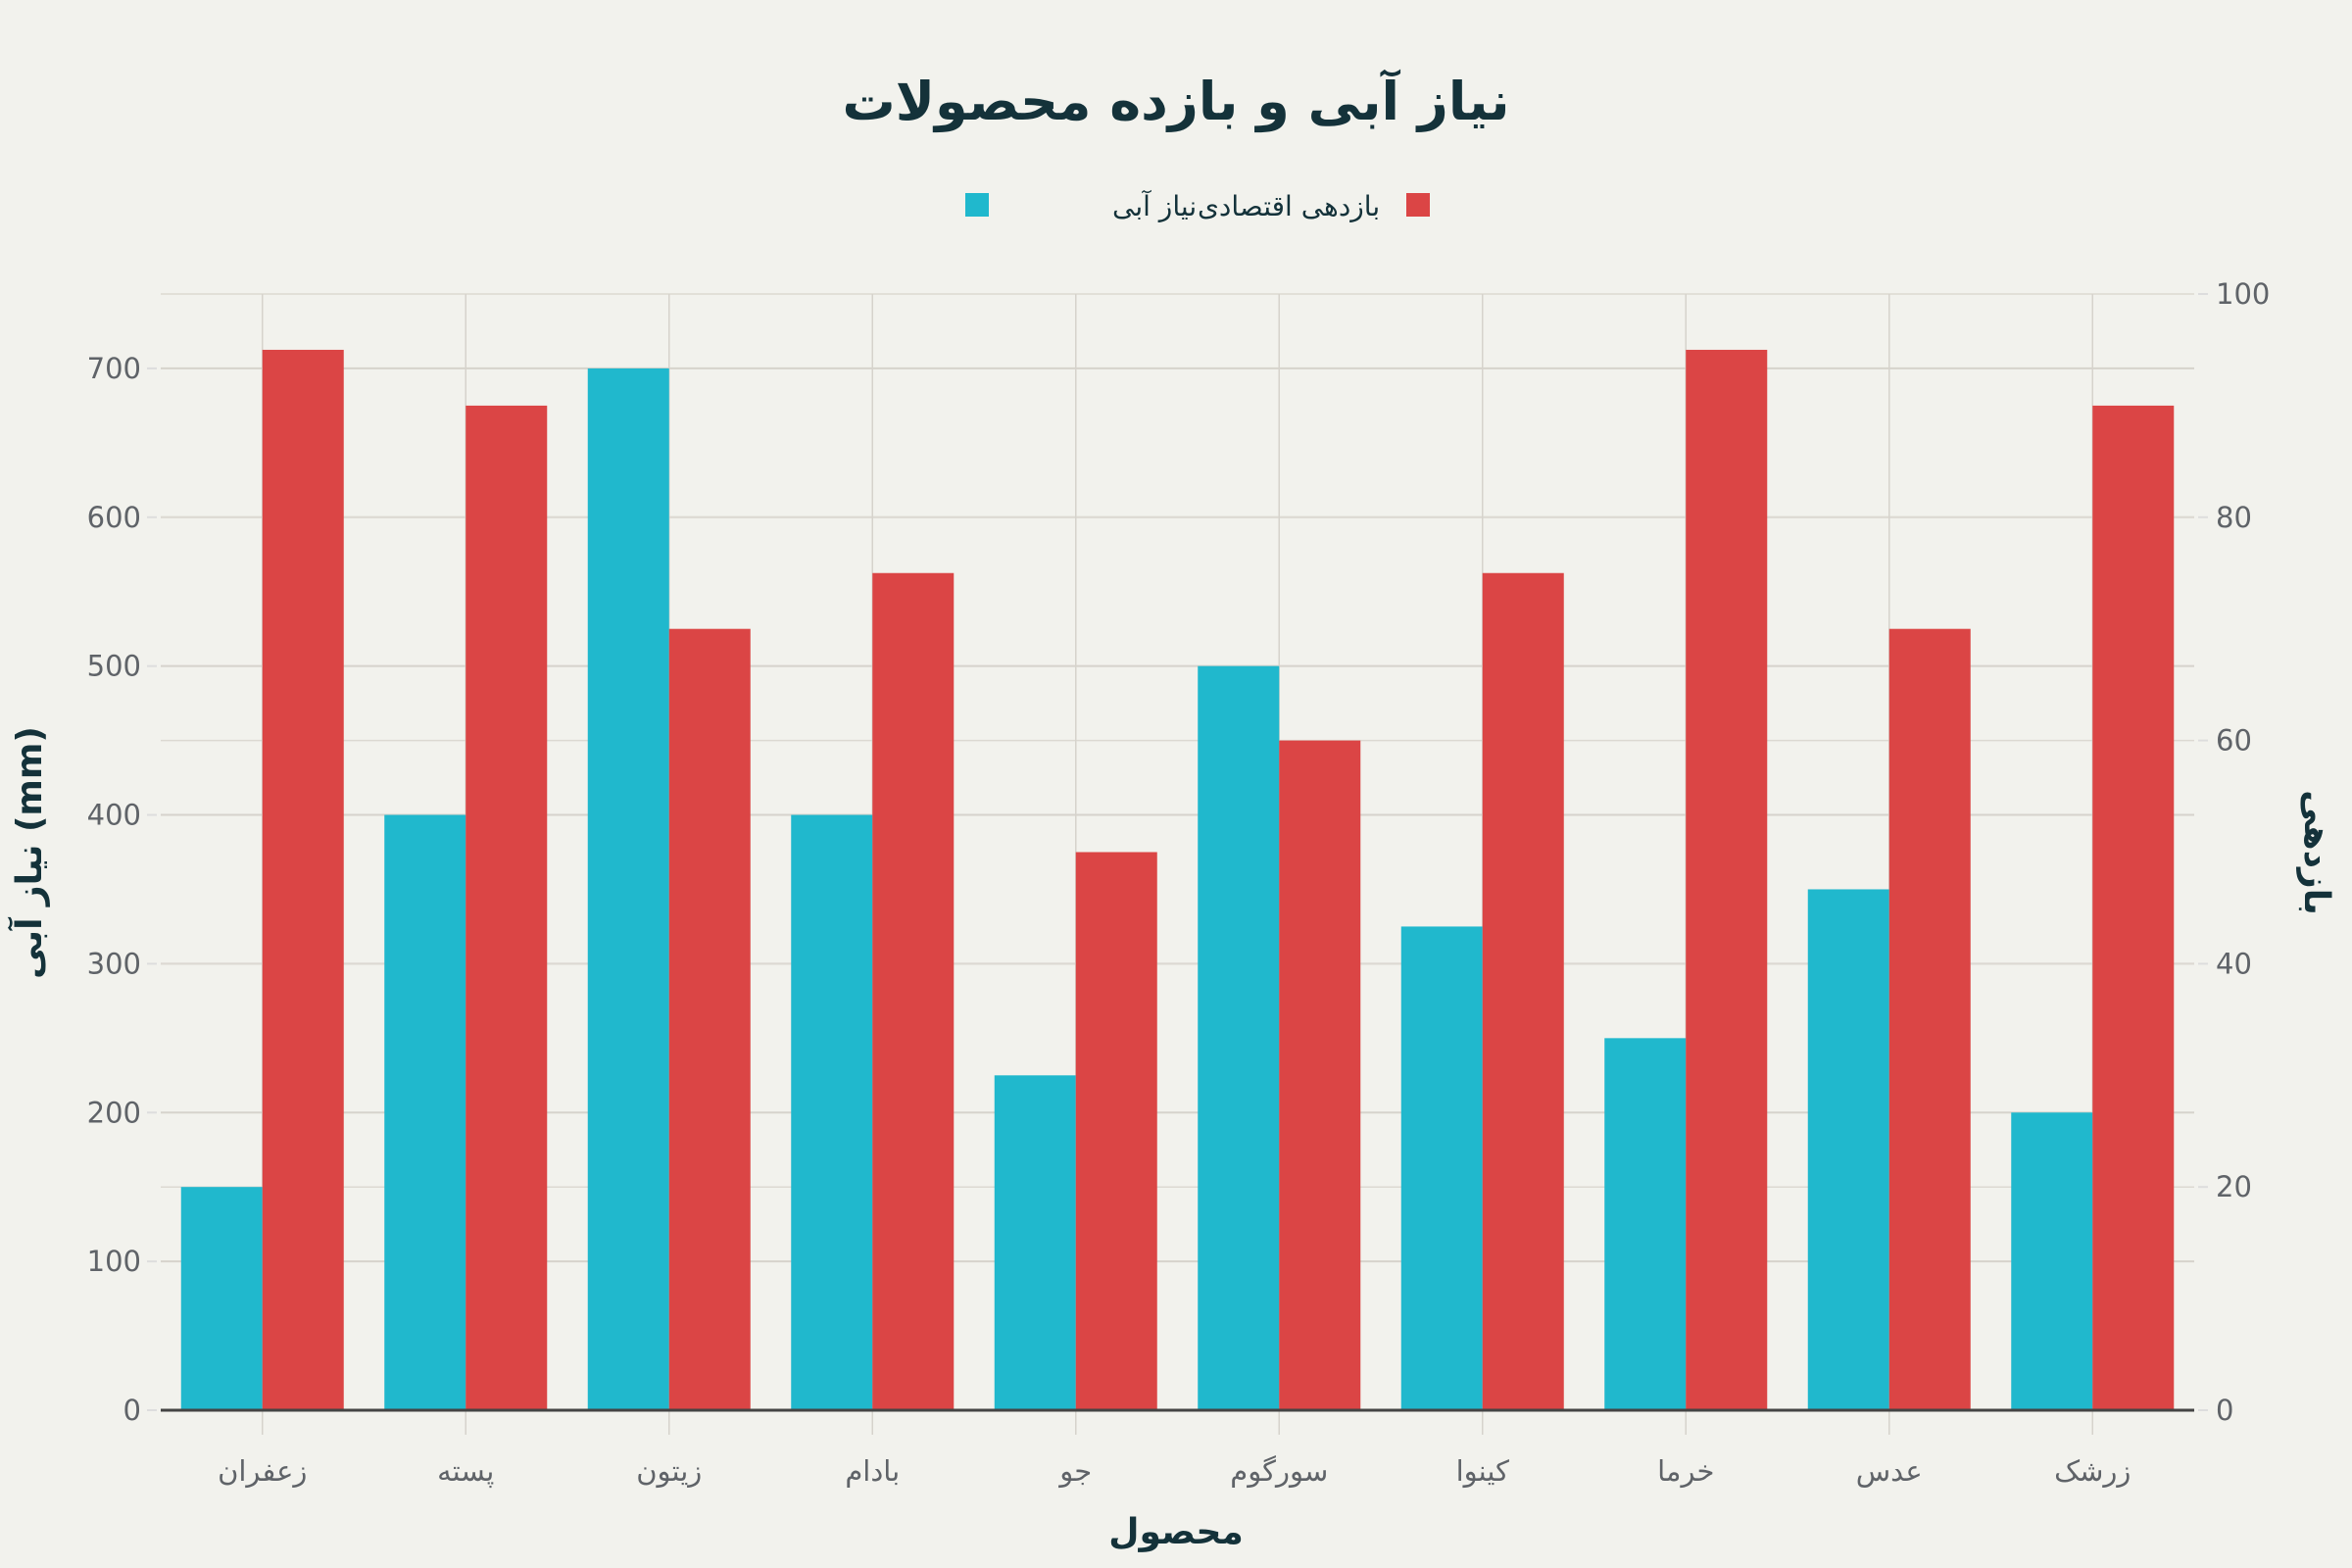  Describe the element at coordinates (2224, 1410) in the screenshot. I see `y2-tick-label: 0` at that location.